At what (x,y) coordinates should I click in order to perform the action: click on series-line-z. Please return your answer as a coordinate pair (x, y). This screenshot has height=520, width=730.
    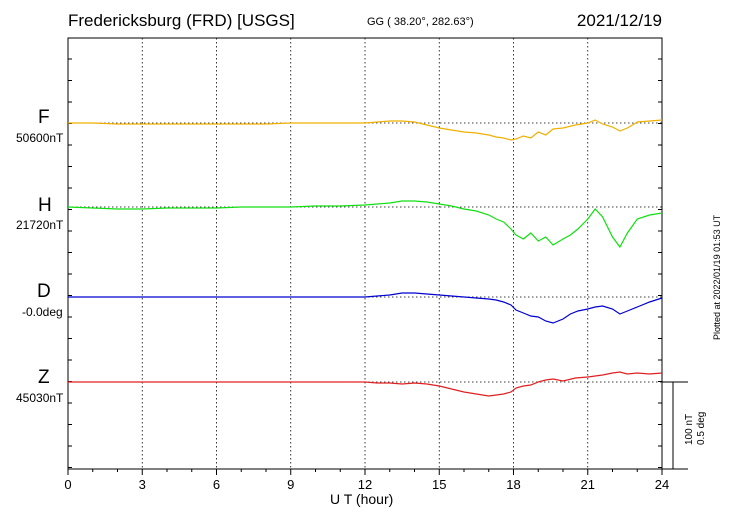
    Looking at the image, I should click on (365, 384).